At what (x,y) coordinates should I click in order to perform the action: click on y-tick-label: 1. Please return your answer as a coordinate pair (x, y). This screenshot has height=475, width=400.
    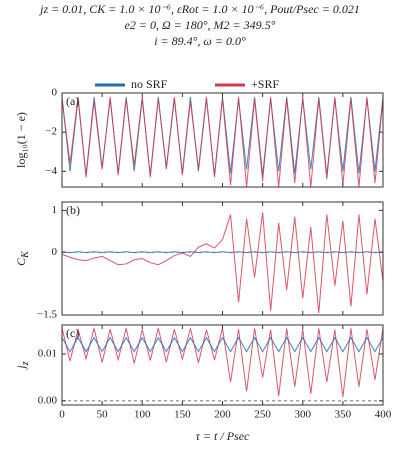
    Looking at the image, I should click on (55, 210).